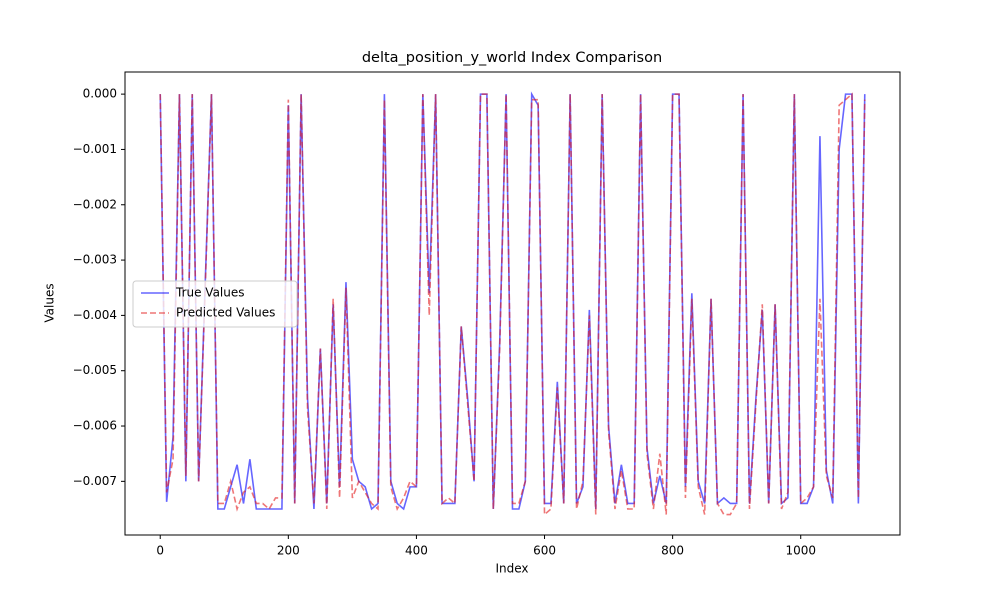  What do you see at coordinates (95, 315) in the screenshot?
I see `y-tick-label: −0.004` at bounding box center [95, 315].